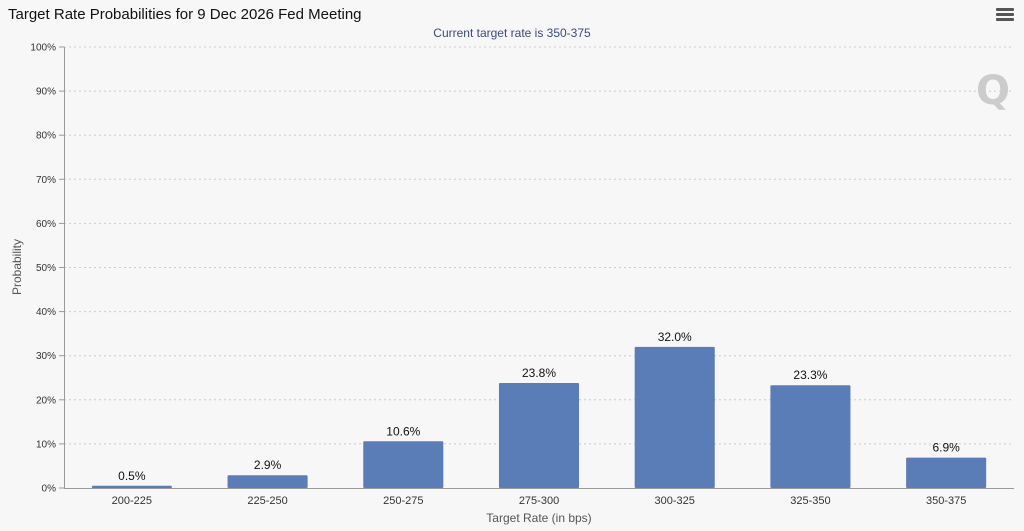  I want to click on x-tick-label: 325-350, so click(810, 501).